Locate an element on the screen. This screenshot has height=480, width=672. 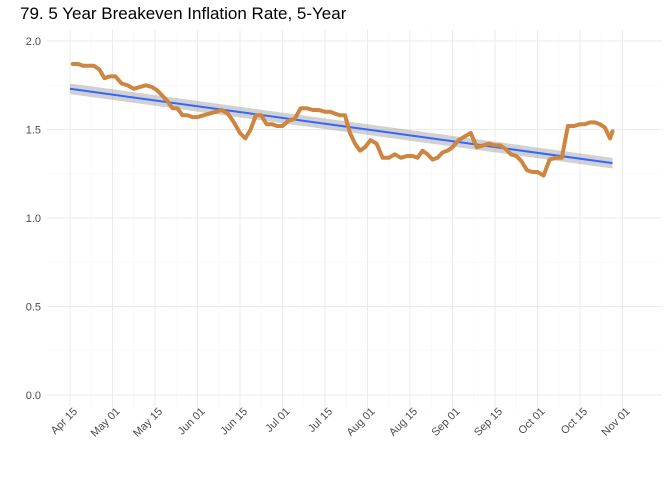
x-tick-label: May 01 is located at coordinates (106, 423).